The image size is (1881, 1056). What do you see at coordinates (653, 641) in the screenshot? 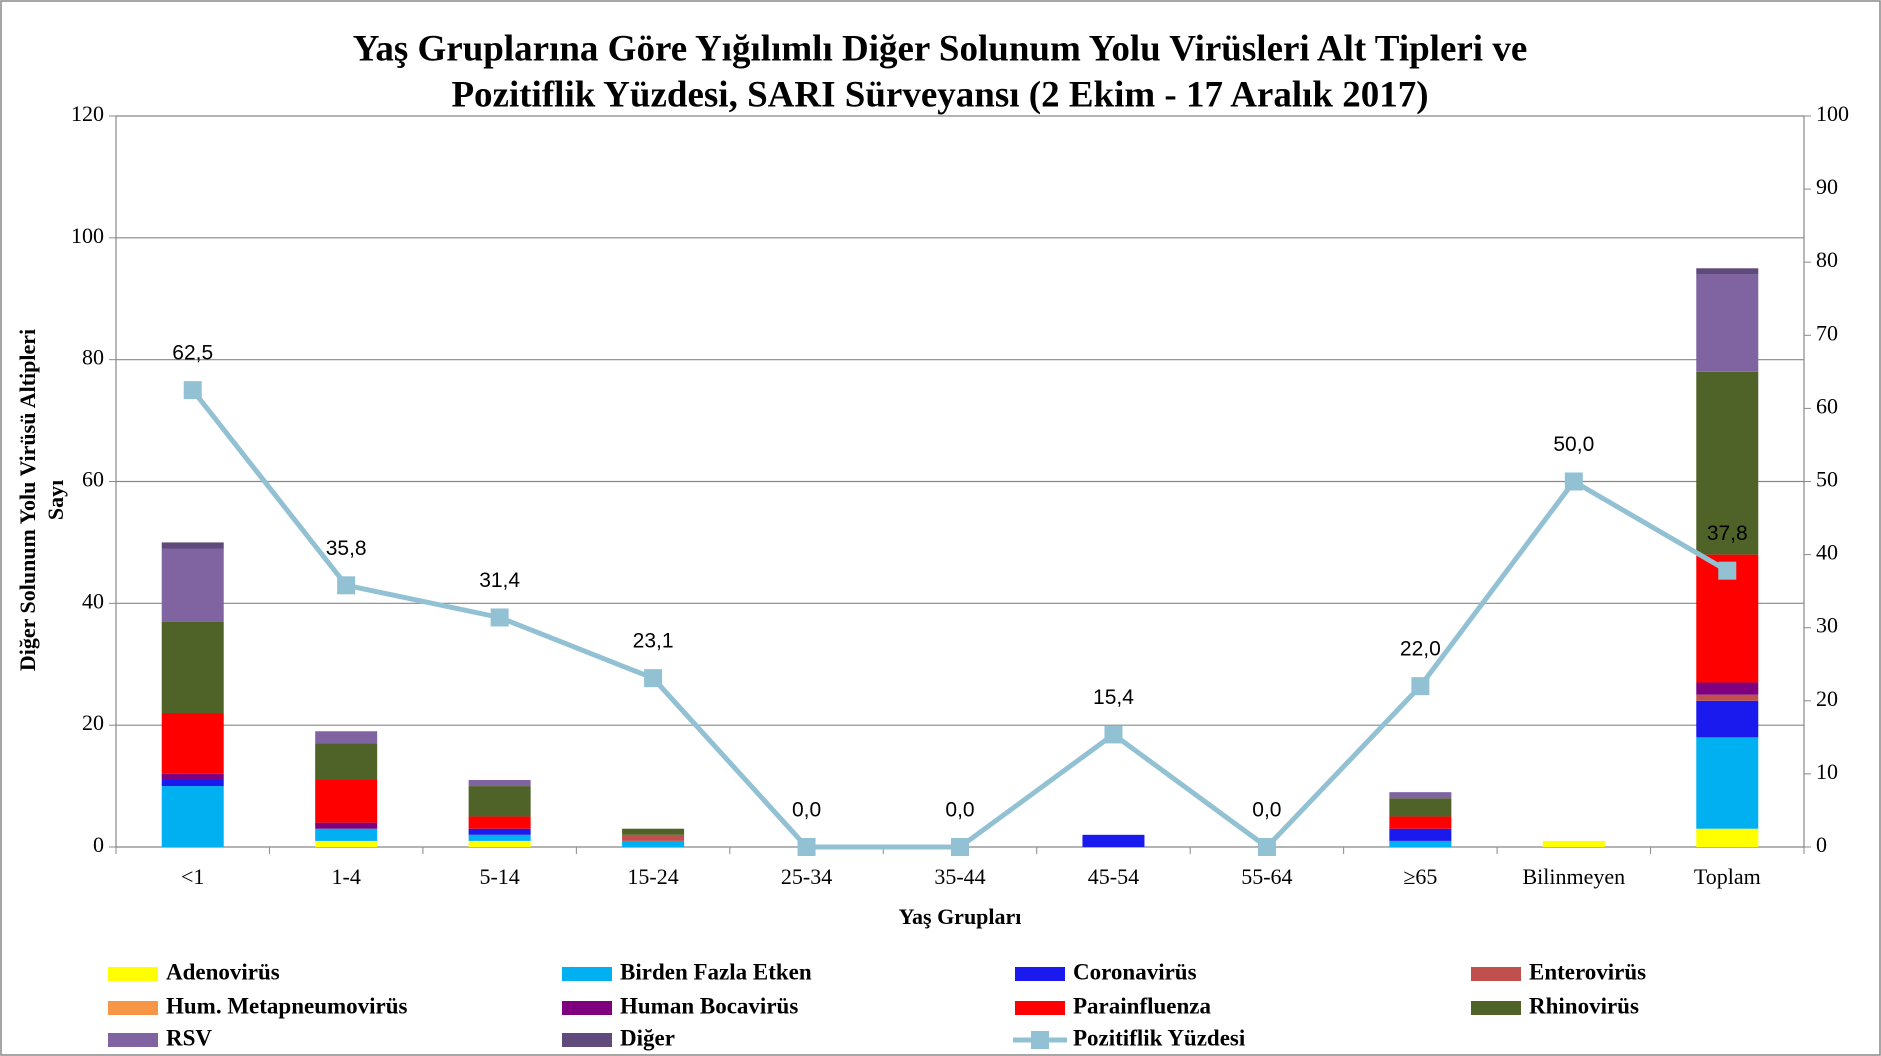
I see `data-label: 23,1` at bounding box center [653, 641].